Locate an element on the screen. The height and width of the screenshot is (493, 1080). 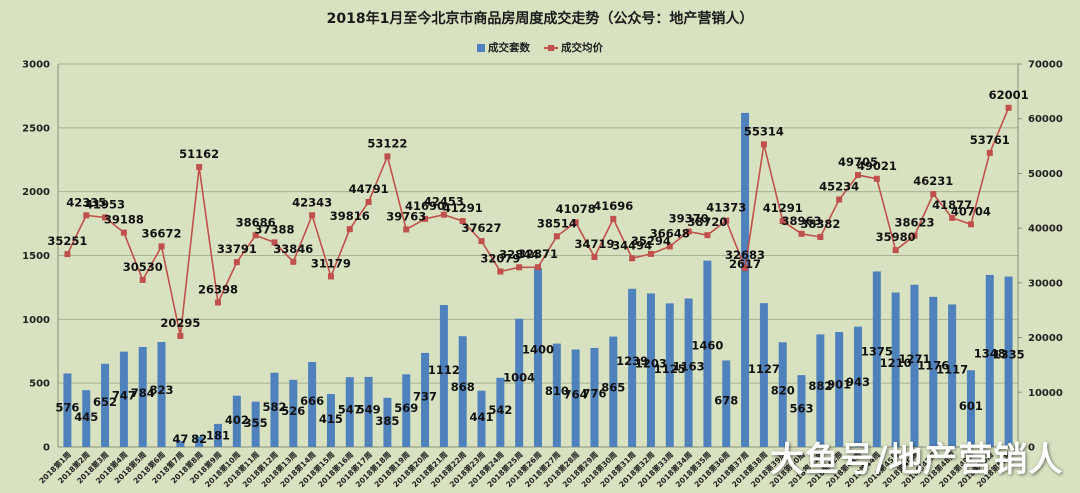
bar-data-label: 1348 is located at coordinates (990, 353).